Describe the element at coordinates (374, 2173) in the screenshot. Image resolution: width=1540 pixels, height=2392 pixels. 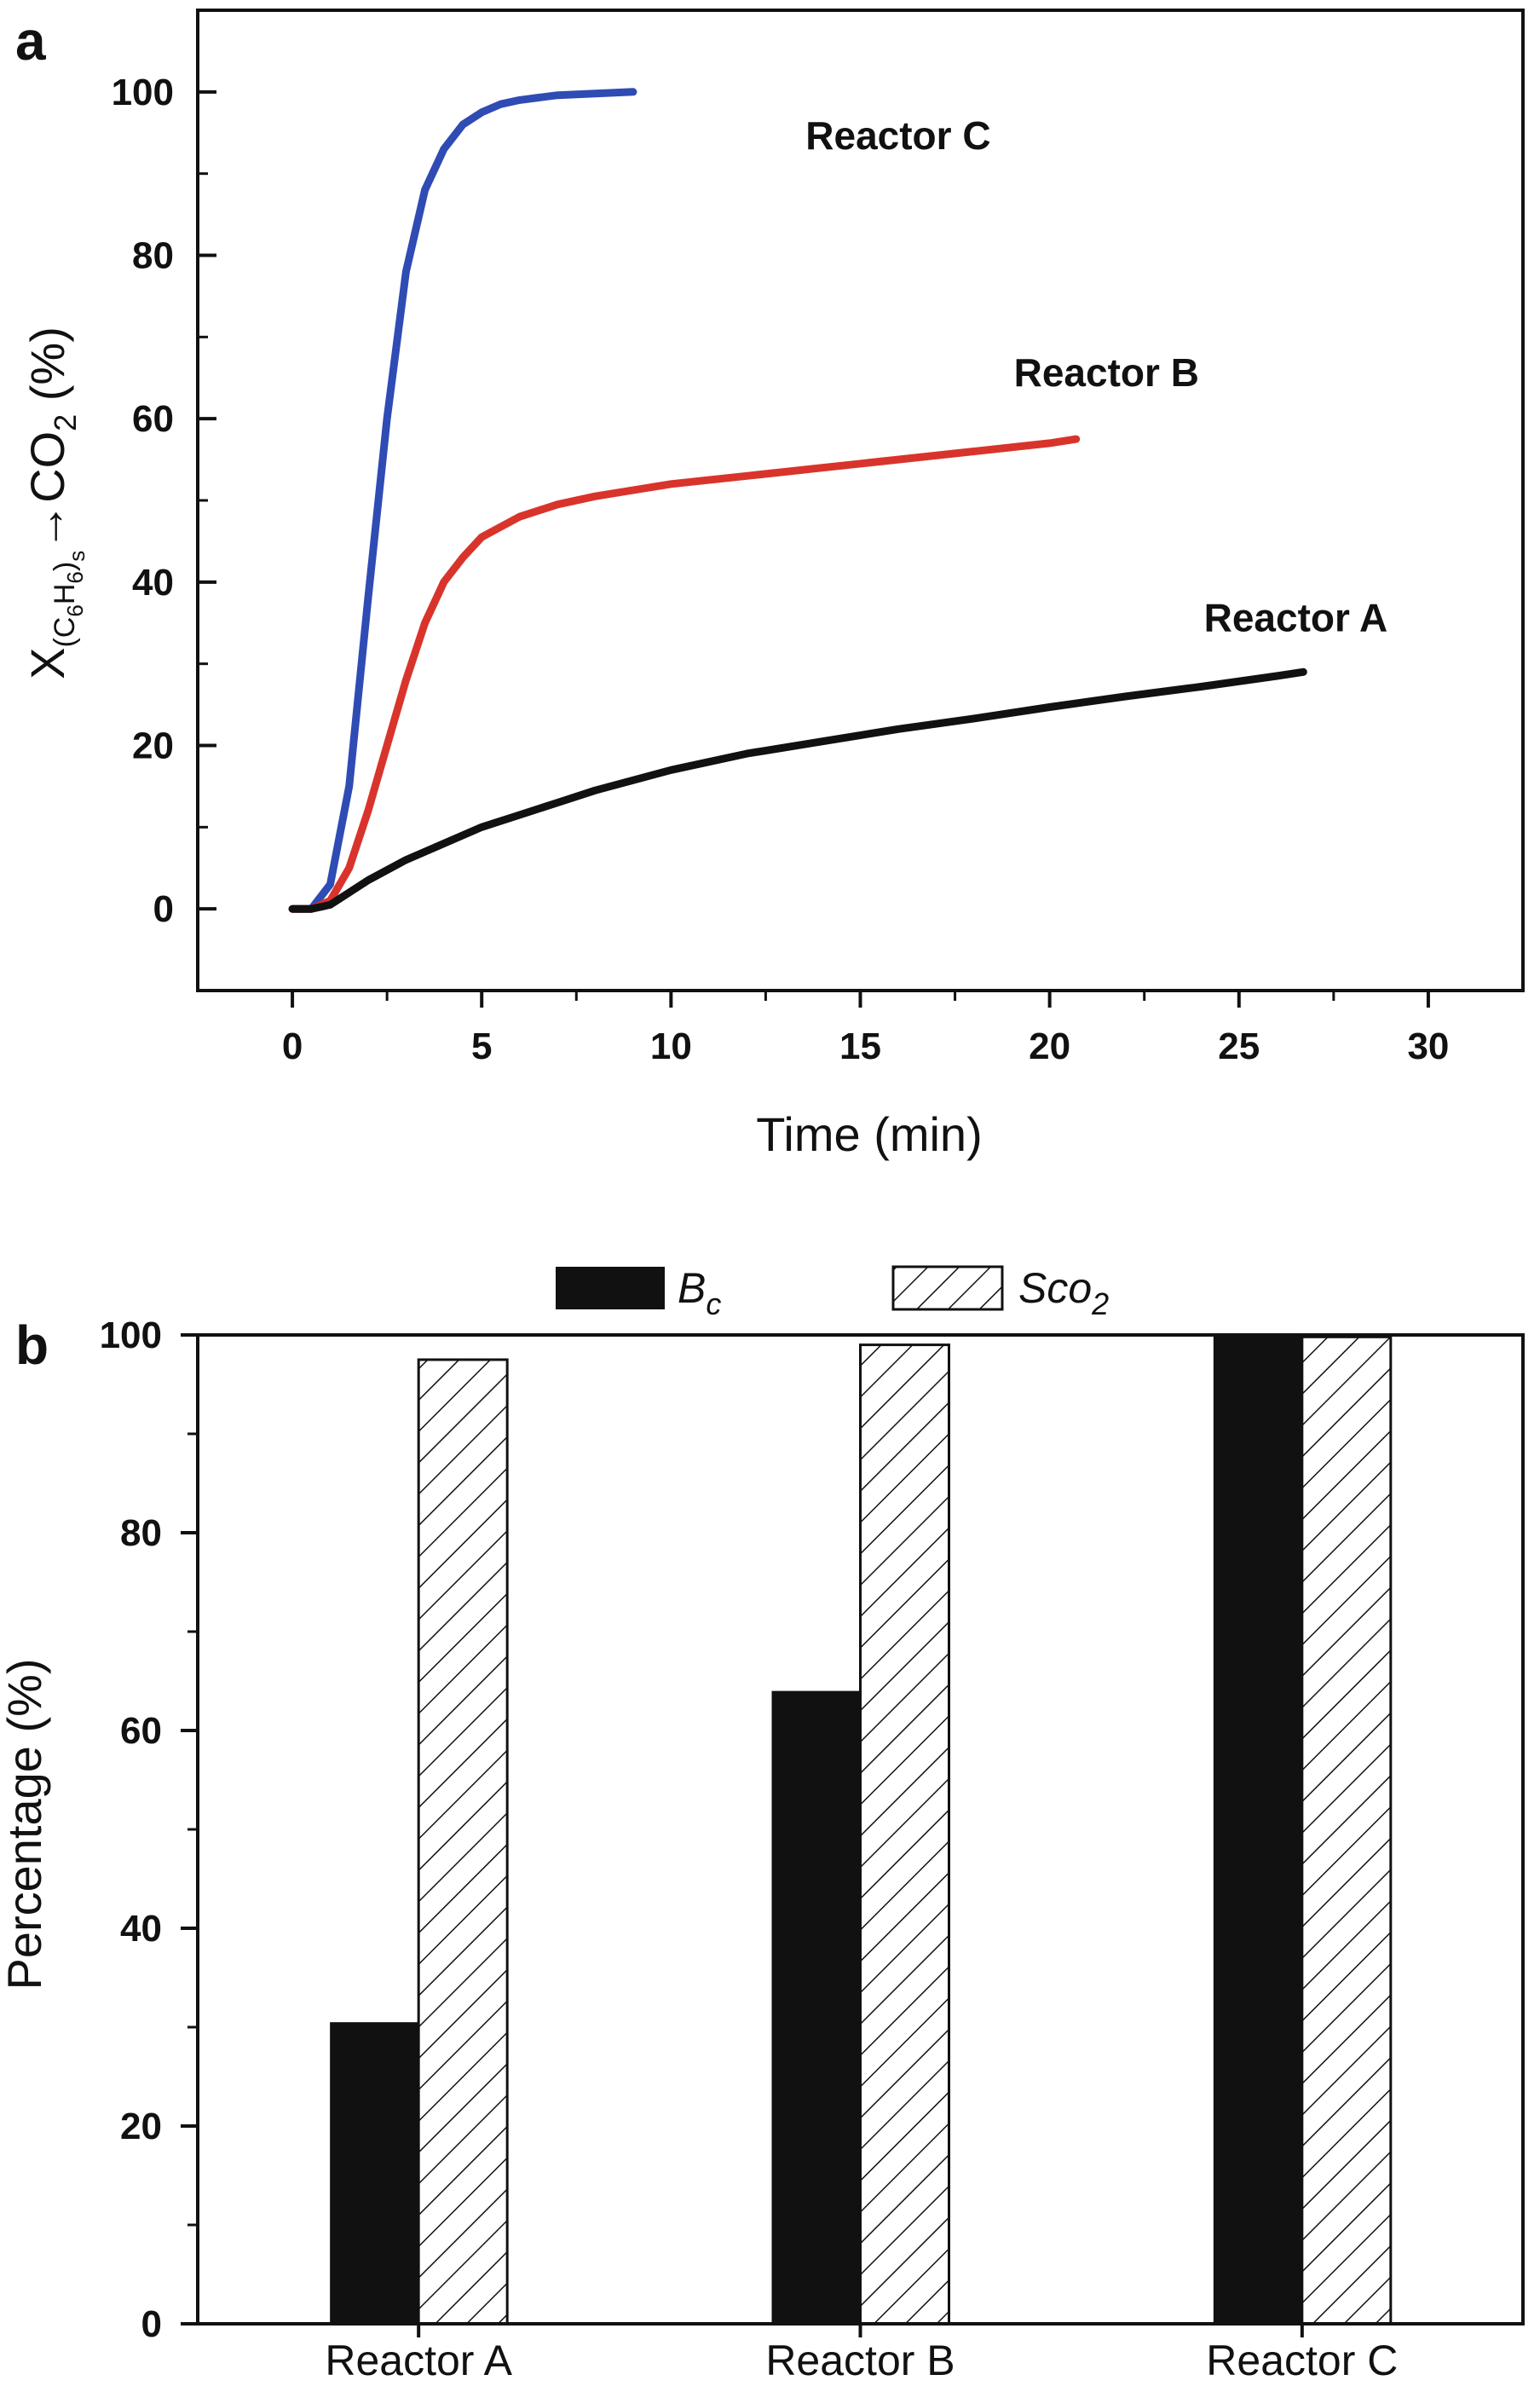
I see `bar-bc-reactor-a` at that location.